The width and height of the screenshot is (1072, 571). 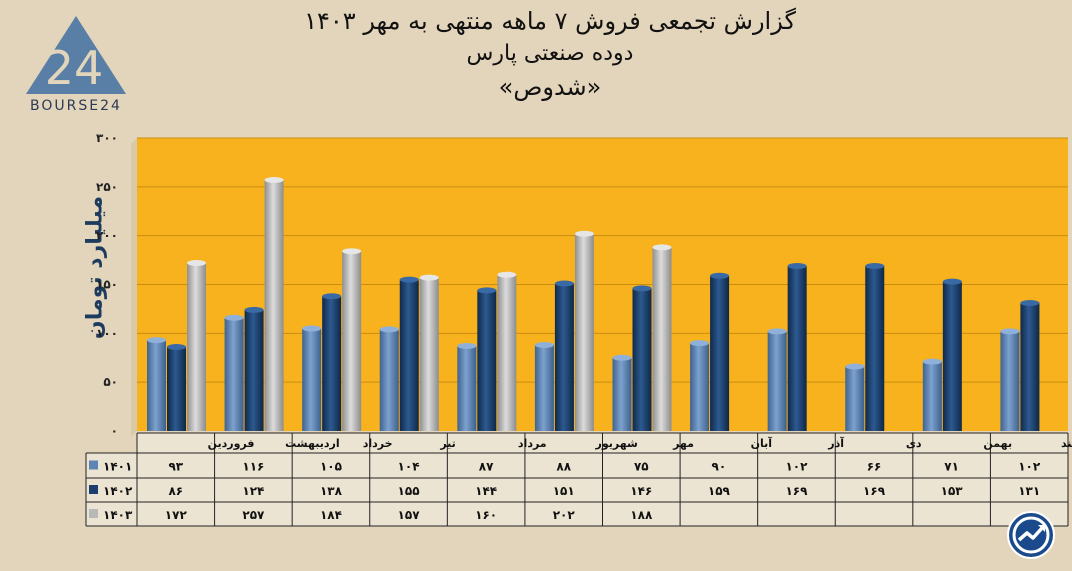 I want to click on category-label: شهریور, so click(x=616, y=443).